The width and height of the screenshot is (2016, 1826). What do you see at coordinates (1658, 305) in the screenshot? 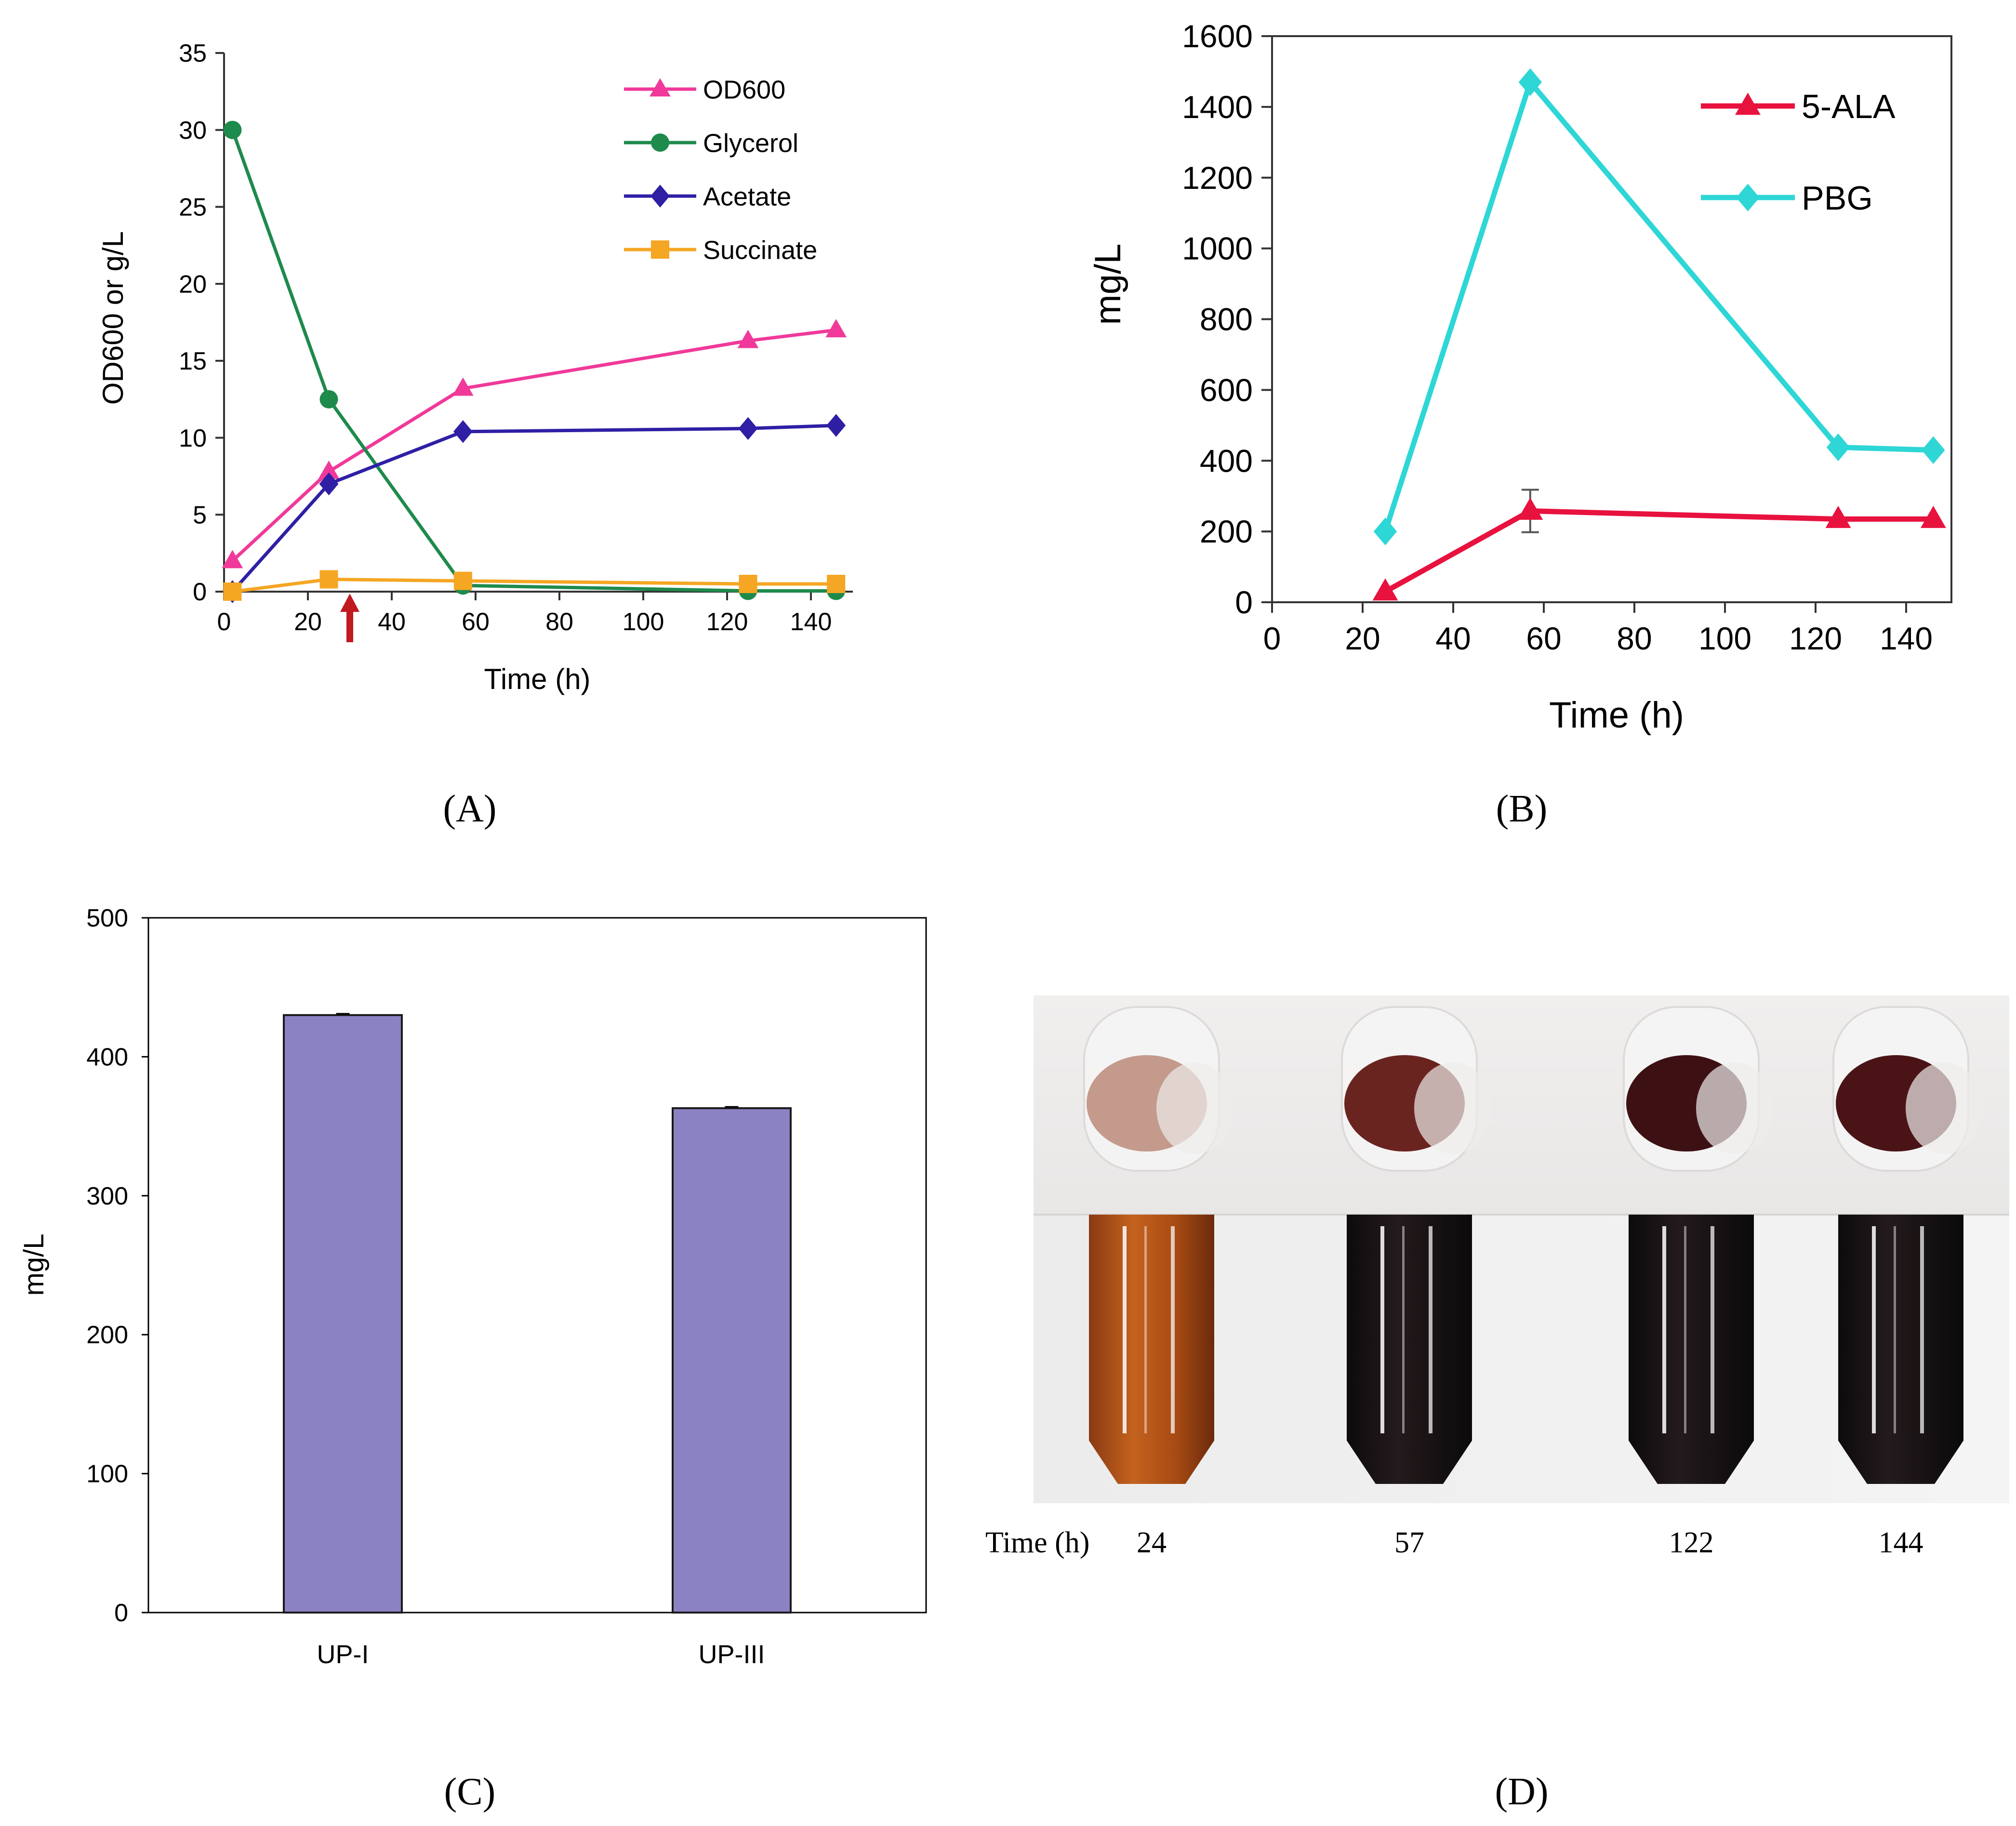
I see `series-line-pbg` at bounding box center [1658, 305].